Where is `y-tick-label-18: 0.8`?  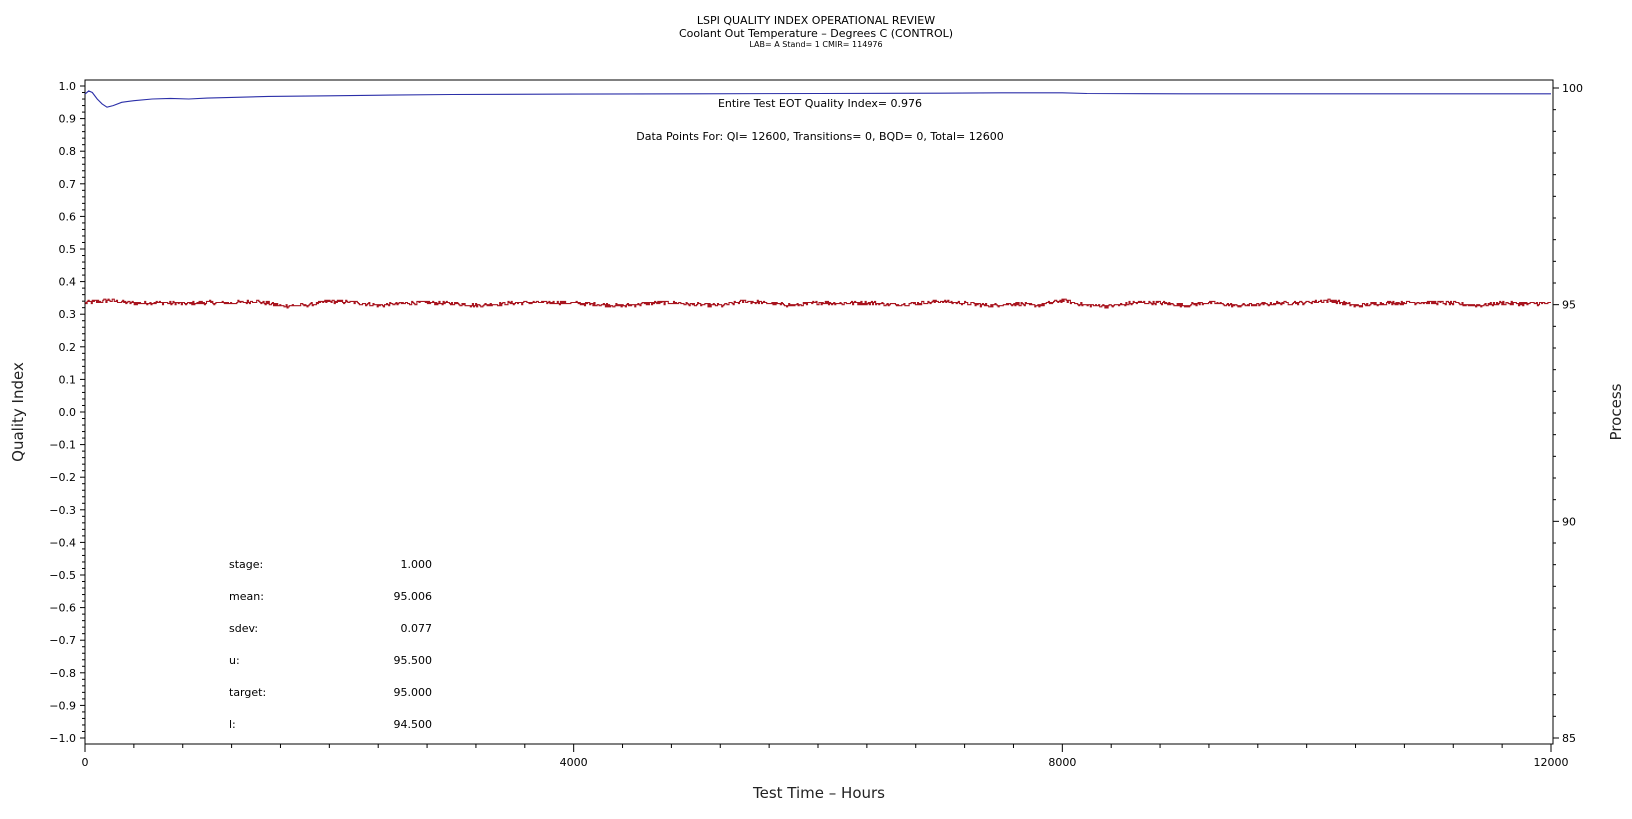
y-tick-label-18: 0.8 is located at coordinates (68, 151).